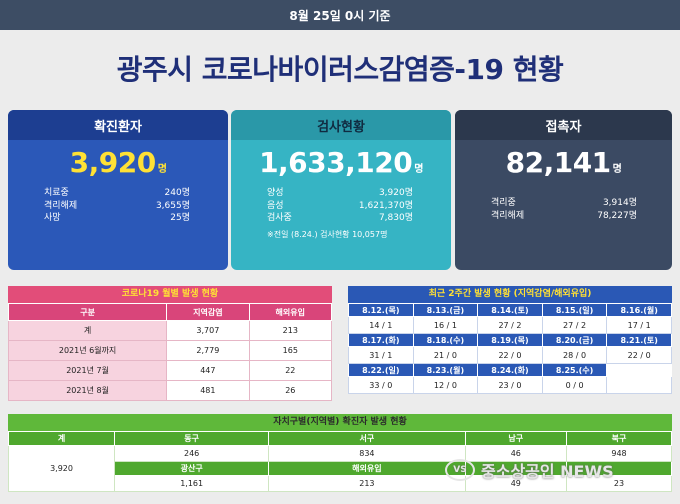 This screenshot has height=504, width=680. Describe the element at coordinates (445, 370) in the screenshot. I see `date-cell: 8.23.(월)` at that location.